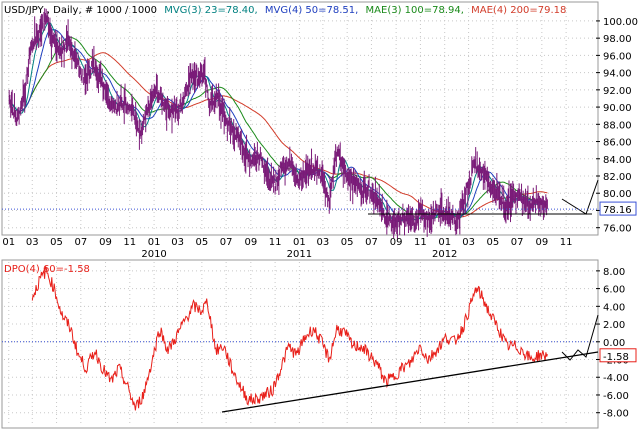  Describe the element at coordinates (614, 325) in the screenshot. I see `osc-y-tick-label: 2.00` at that location.